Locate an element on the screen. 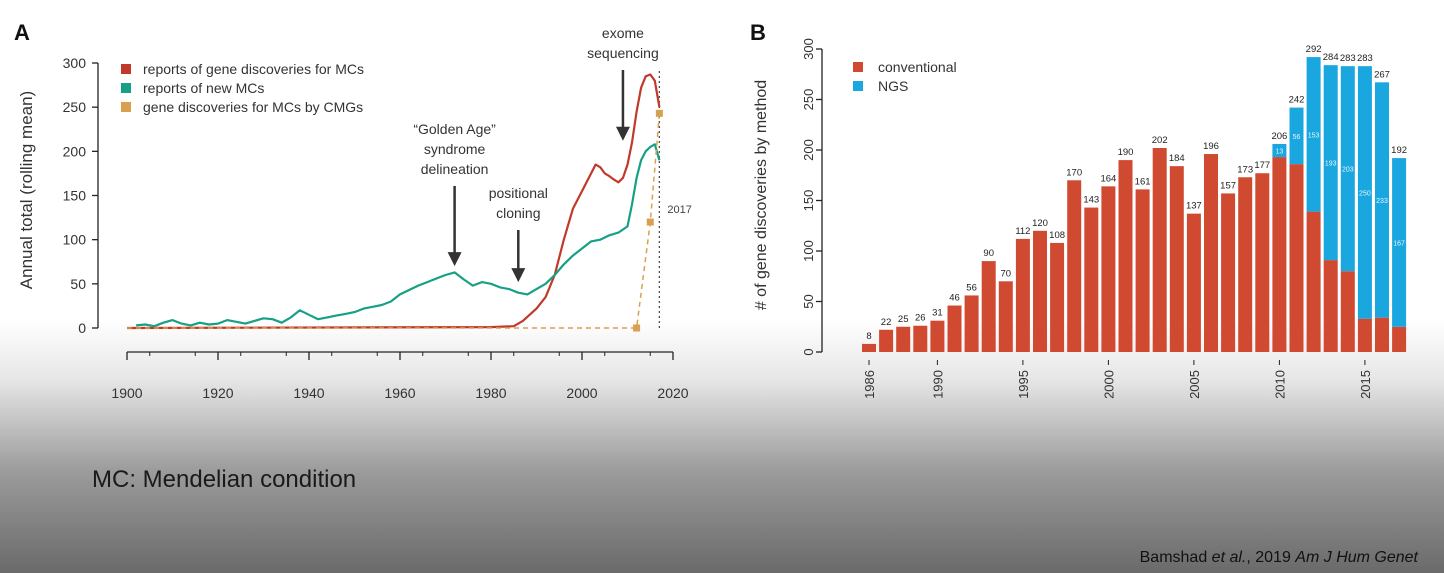 Image resolution: width=1444 pixels, height=573 pixels. citation-etal: et al. is located at coordinates (1229, 557).